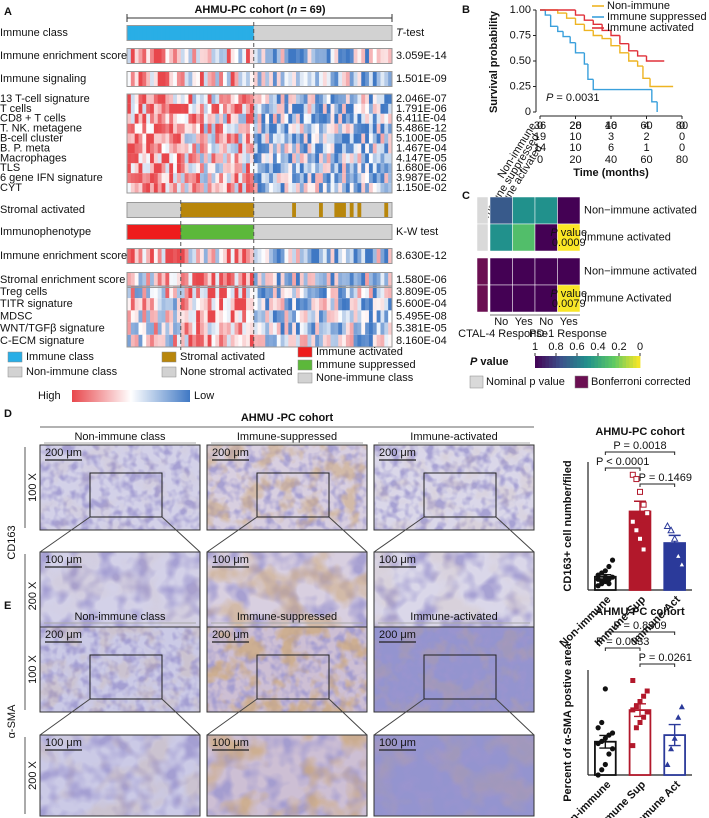 The image size is (709, 818). Describe the element at coordinates (550, 98) in the screenshot. I see `p-italic: P` at that location.